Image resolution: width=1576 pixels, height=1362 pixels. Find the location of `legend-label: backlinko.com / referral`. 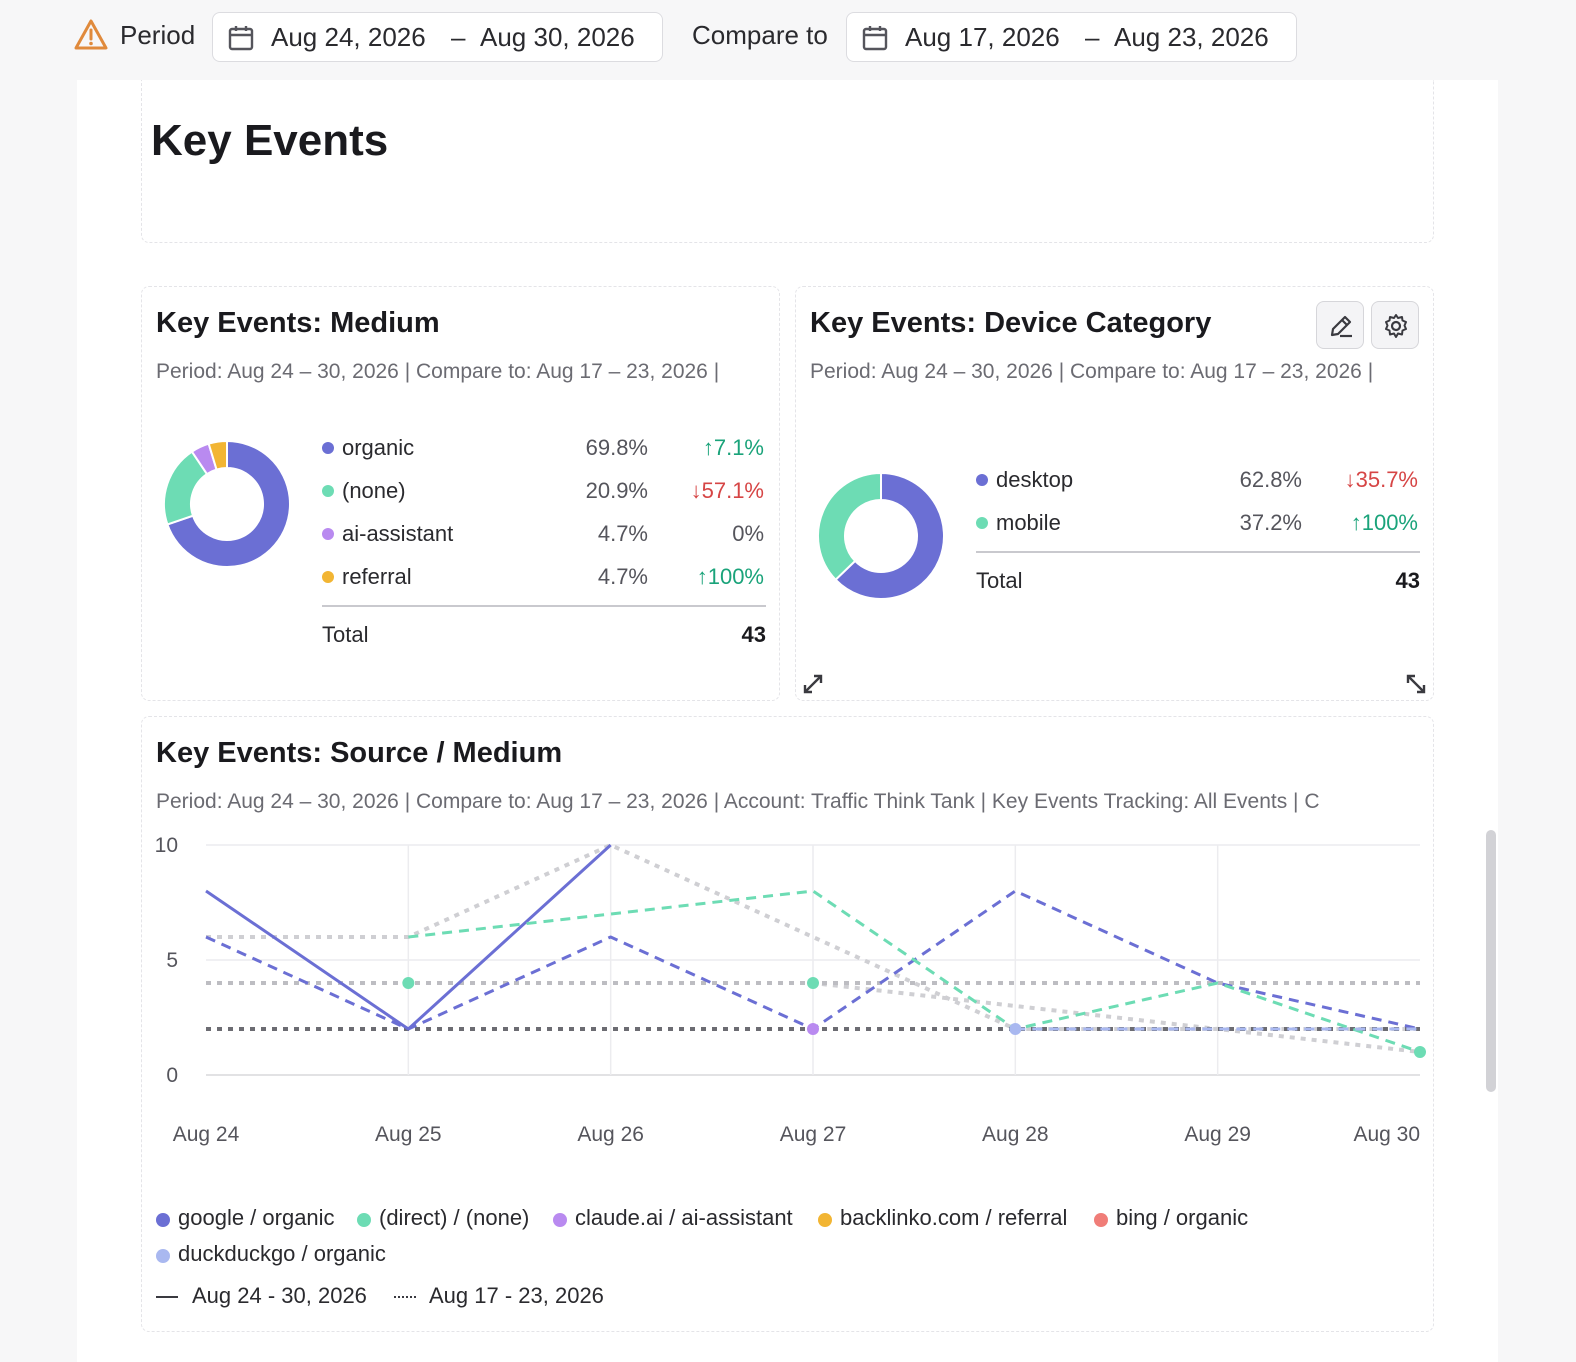

legend-label: backlinko.com / referral is located at coordinates (954, 1217).